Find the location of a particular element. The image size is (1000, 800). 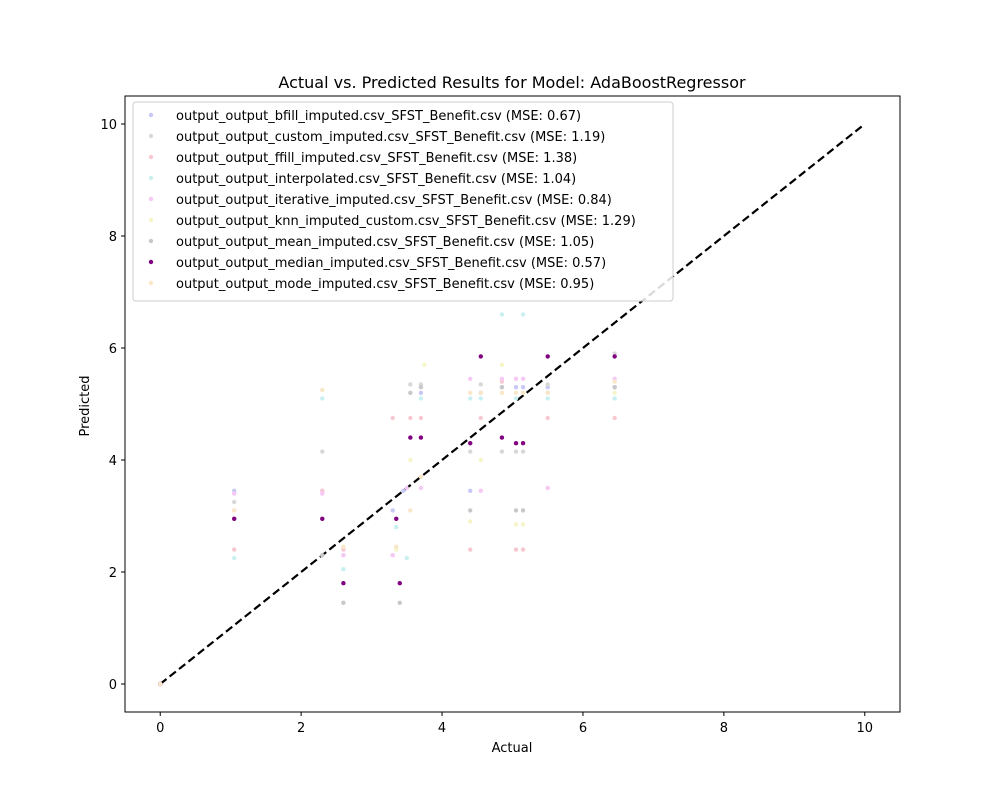

x-tick-label: 2 is located at coordinates (301, 728).